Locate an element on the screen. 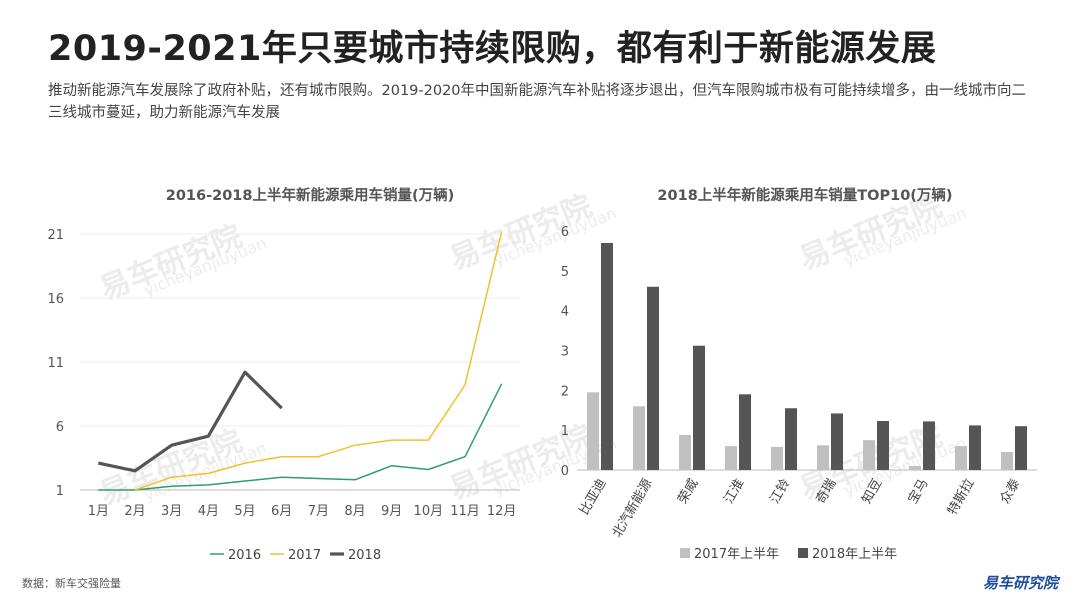  bar-众泰-2017年上半年 is located at coordinates (1007, 461).